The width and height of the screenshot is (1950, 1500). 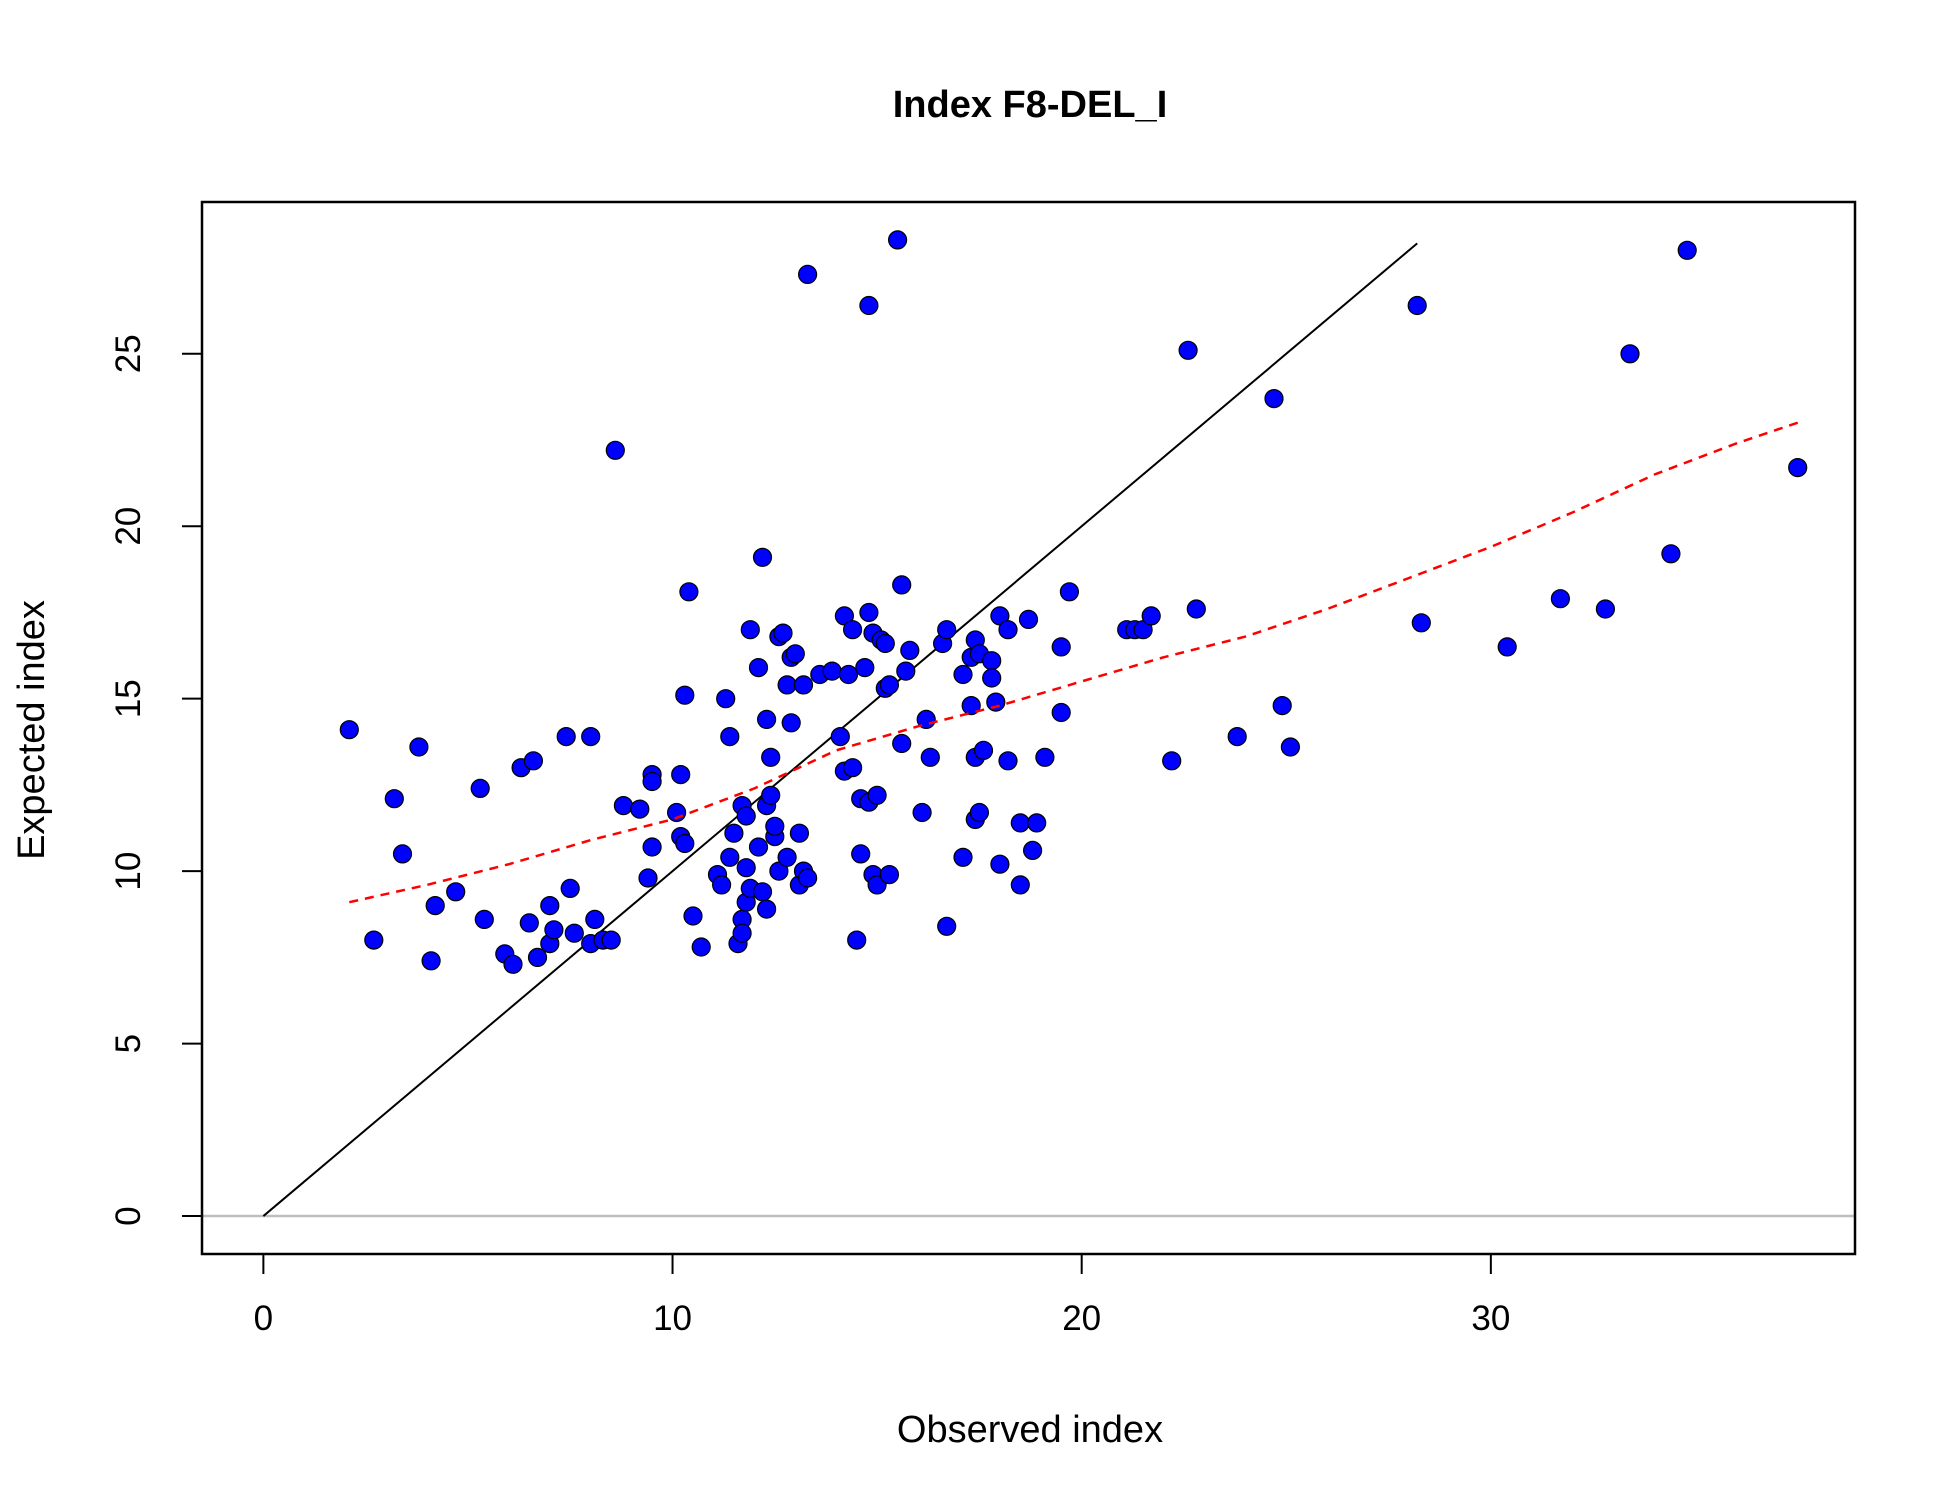 What do you see at coordinates (1081, 1318) in the screenshot?
I see `x-tick-label: 20` at bounding box center [1081, 1318].